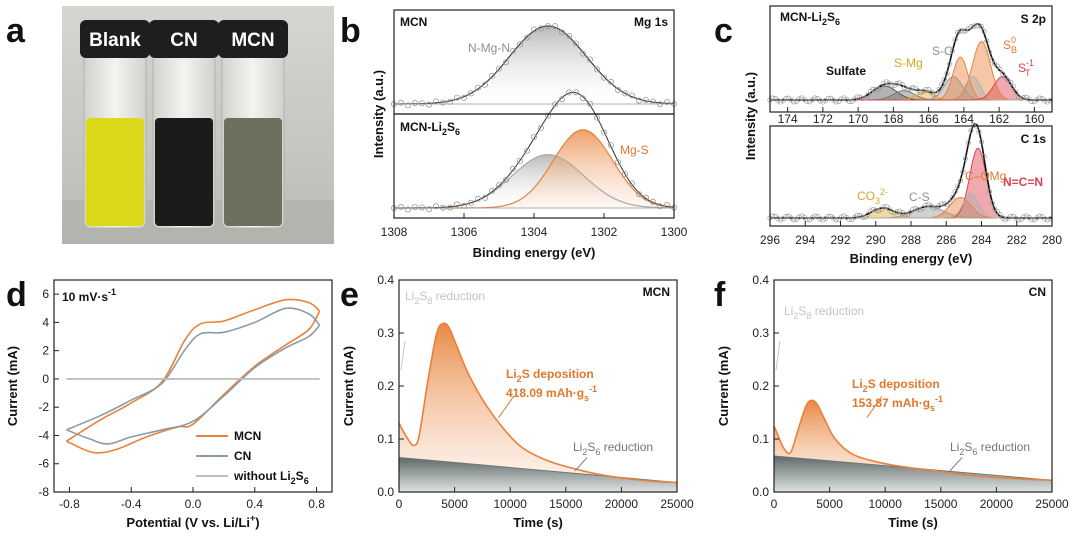 The image size is (1080, 538). What do you see at coordinates (760, 439) in the screenshot?
I see `y-tick-label: 0.1` at bounding box center [760, 439].